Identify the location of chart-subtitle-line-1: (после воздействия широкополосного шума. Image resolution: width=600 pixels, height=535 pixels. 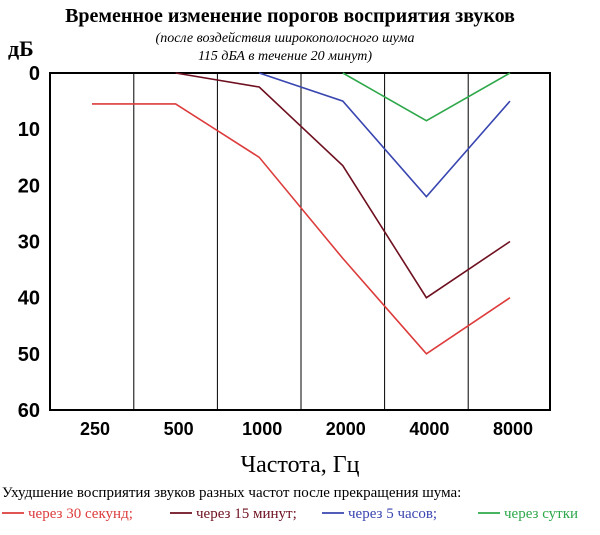
(285, 38).